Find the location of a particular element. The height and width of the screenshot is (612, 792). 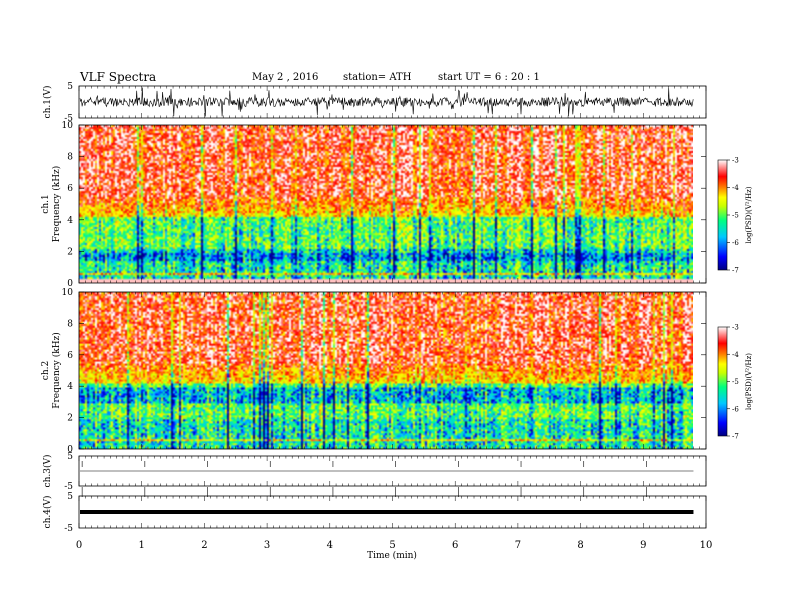

x-tick-label: 0 is located at coordinates (79, 545).